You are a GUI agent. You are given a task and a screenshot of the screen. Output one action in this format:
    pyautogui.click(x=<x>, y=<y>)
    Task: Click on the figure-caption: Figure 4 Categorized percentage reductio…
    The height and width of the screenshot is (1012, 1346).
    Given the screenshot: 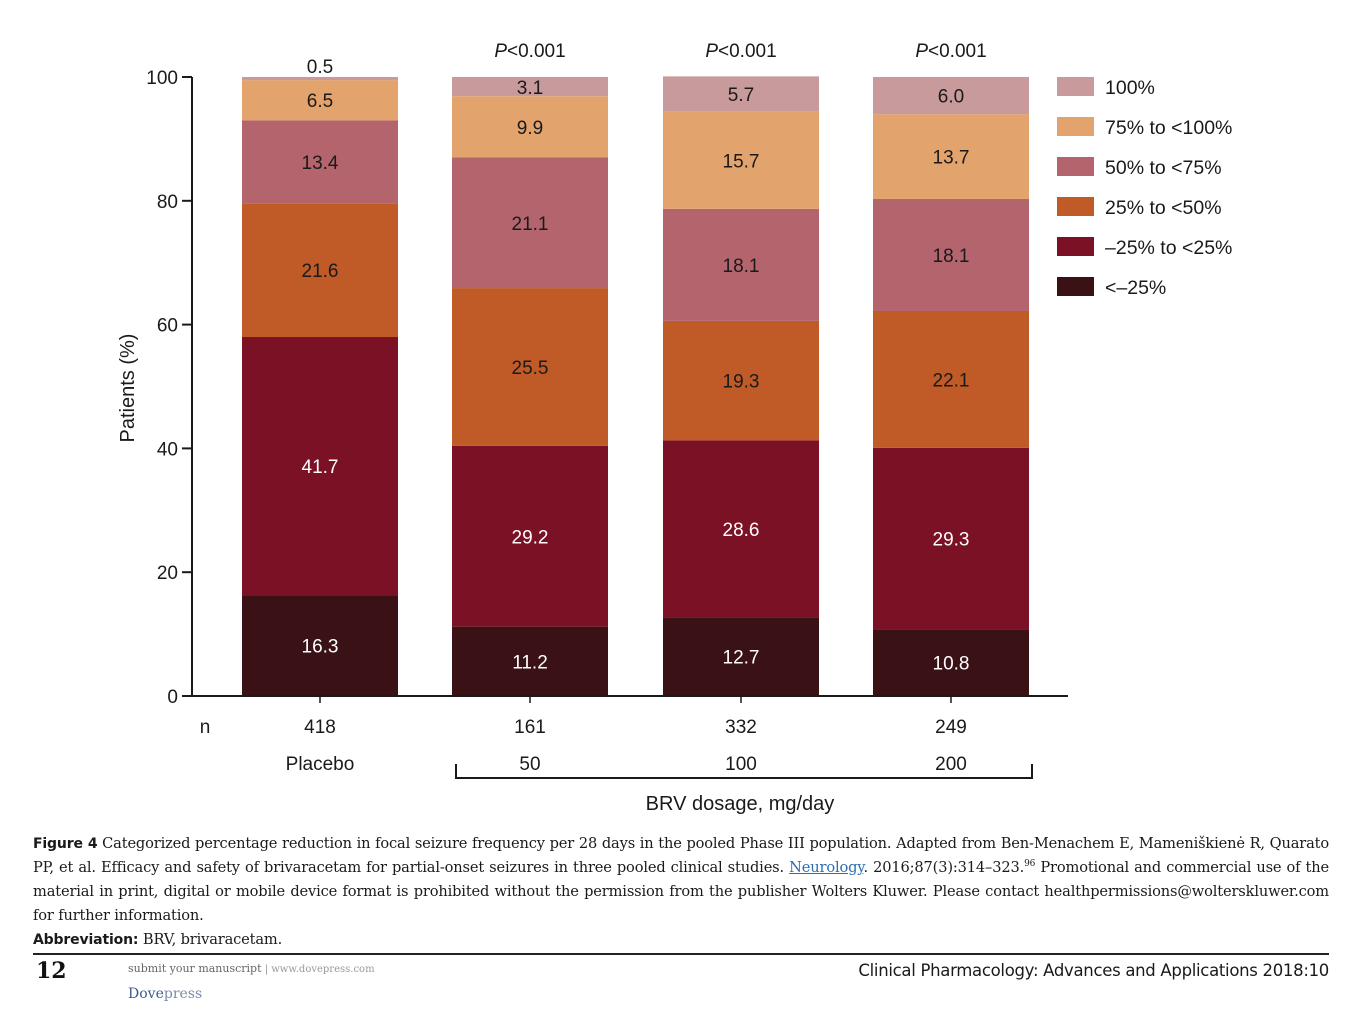 What is the action you would take?
    pyautogui.click(x=681, y=892)
    